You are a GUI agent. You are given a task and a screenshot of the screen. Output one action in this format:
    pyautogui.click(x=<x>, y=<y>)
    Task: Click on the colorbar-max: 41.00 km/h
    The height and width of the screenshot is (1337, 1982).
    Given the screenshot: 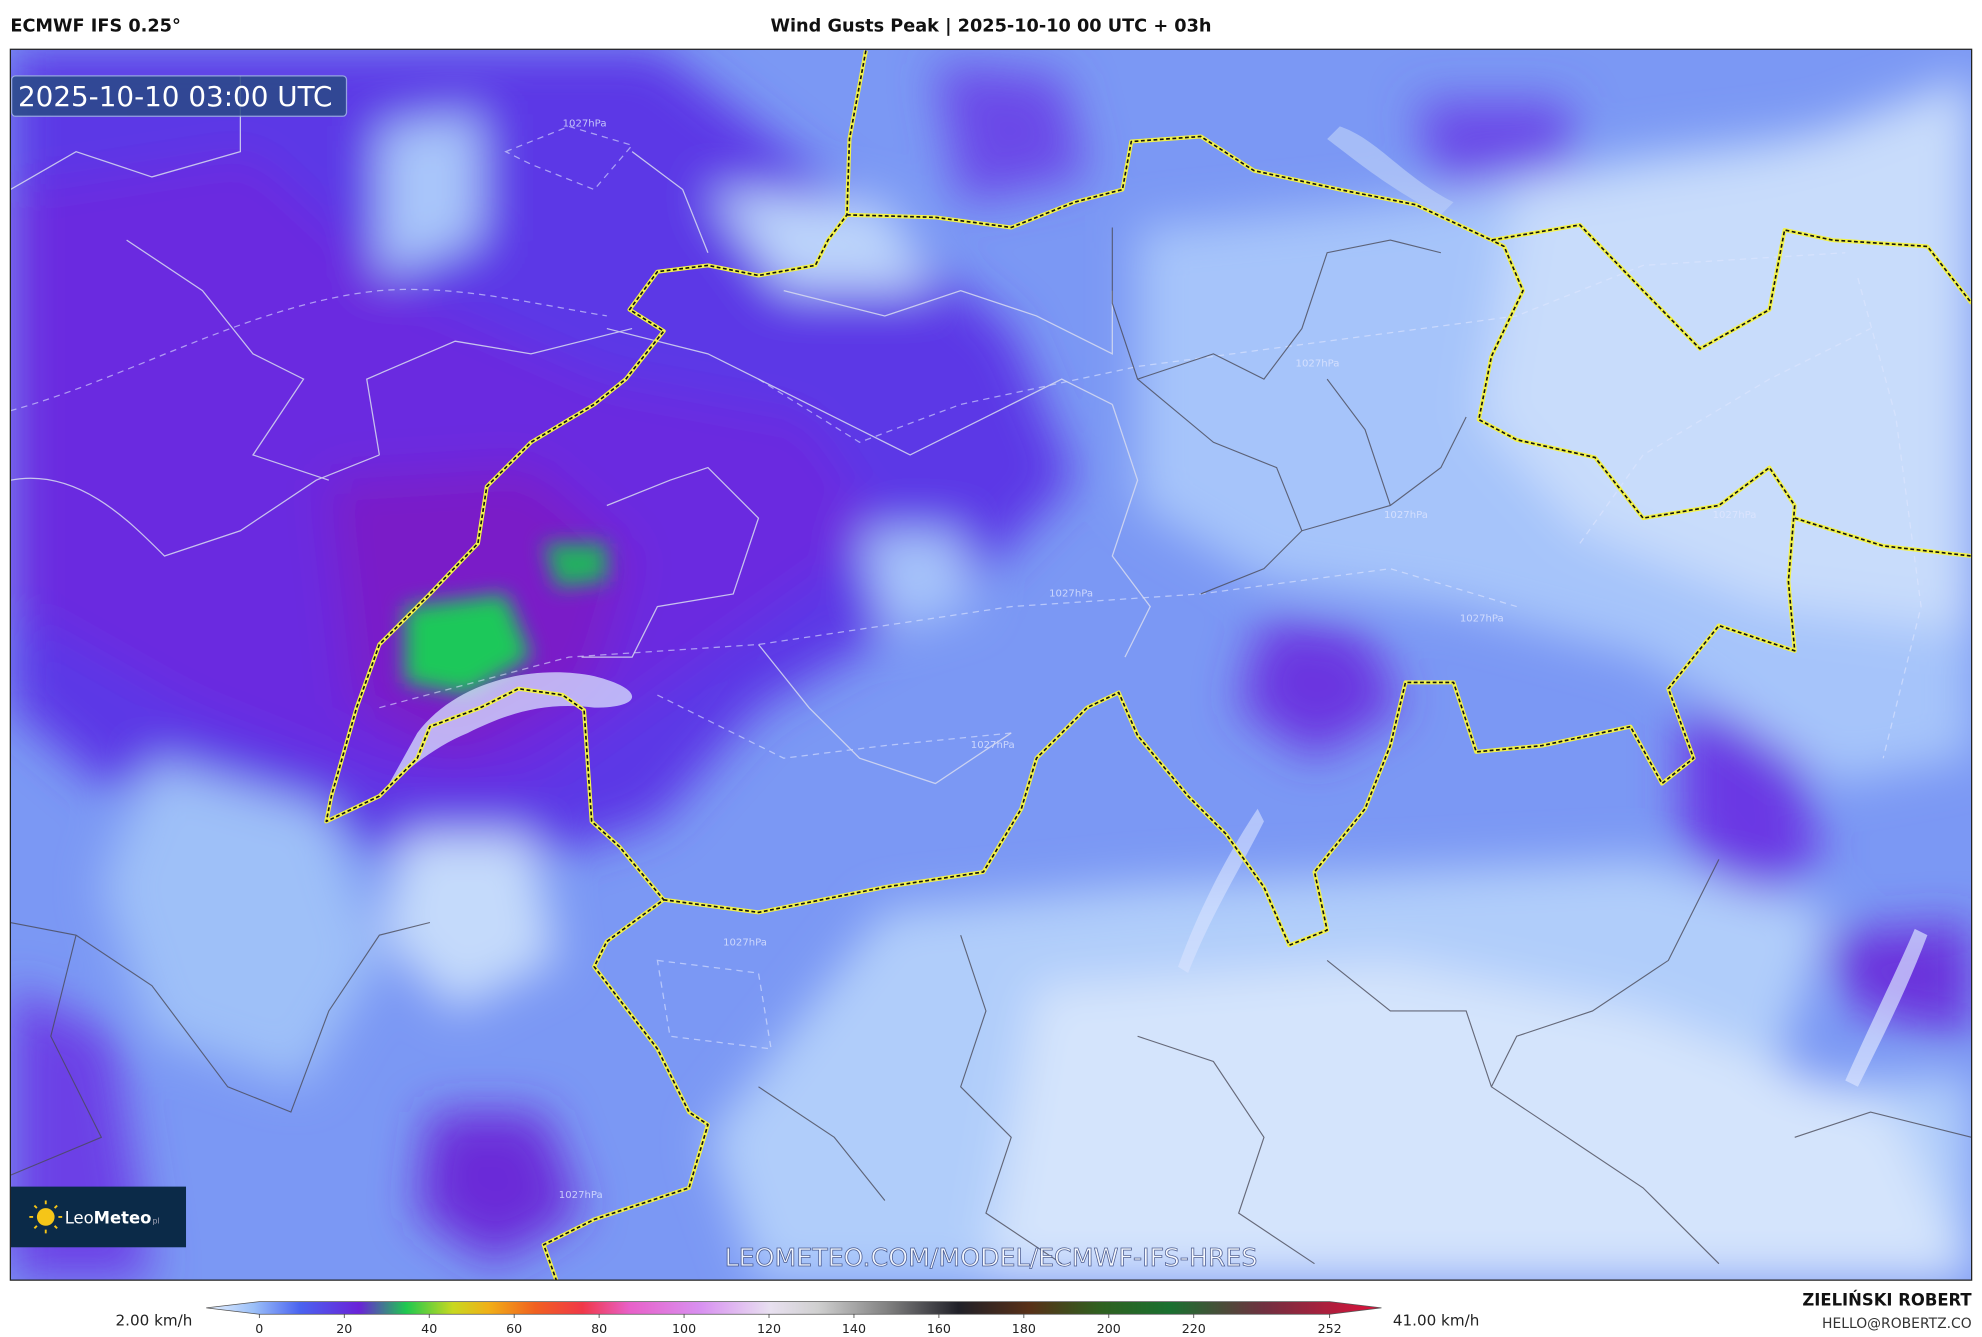 What is the action you would take?
    pyautogui.click(x=1436, y=1321)
    